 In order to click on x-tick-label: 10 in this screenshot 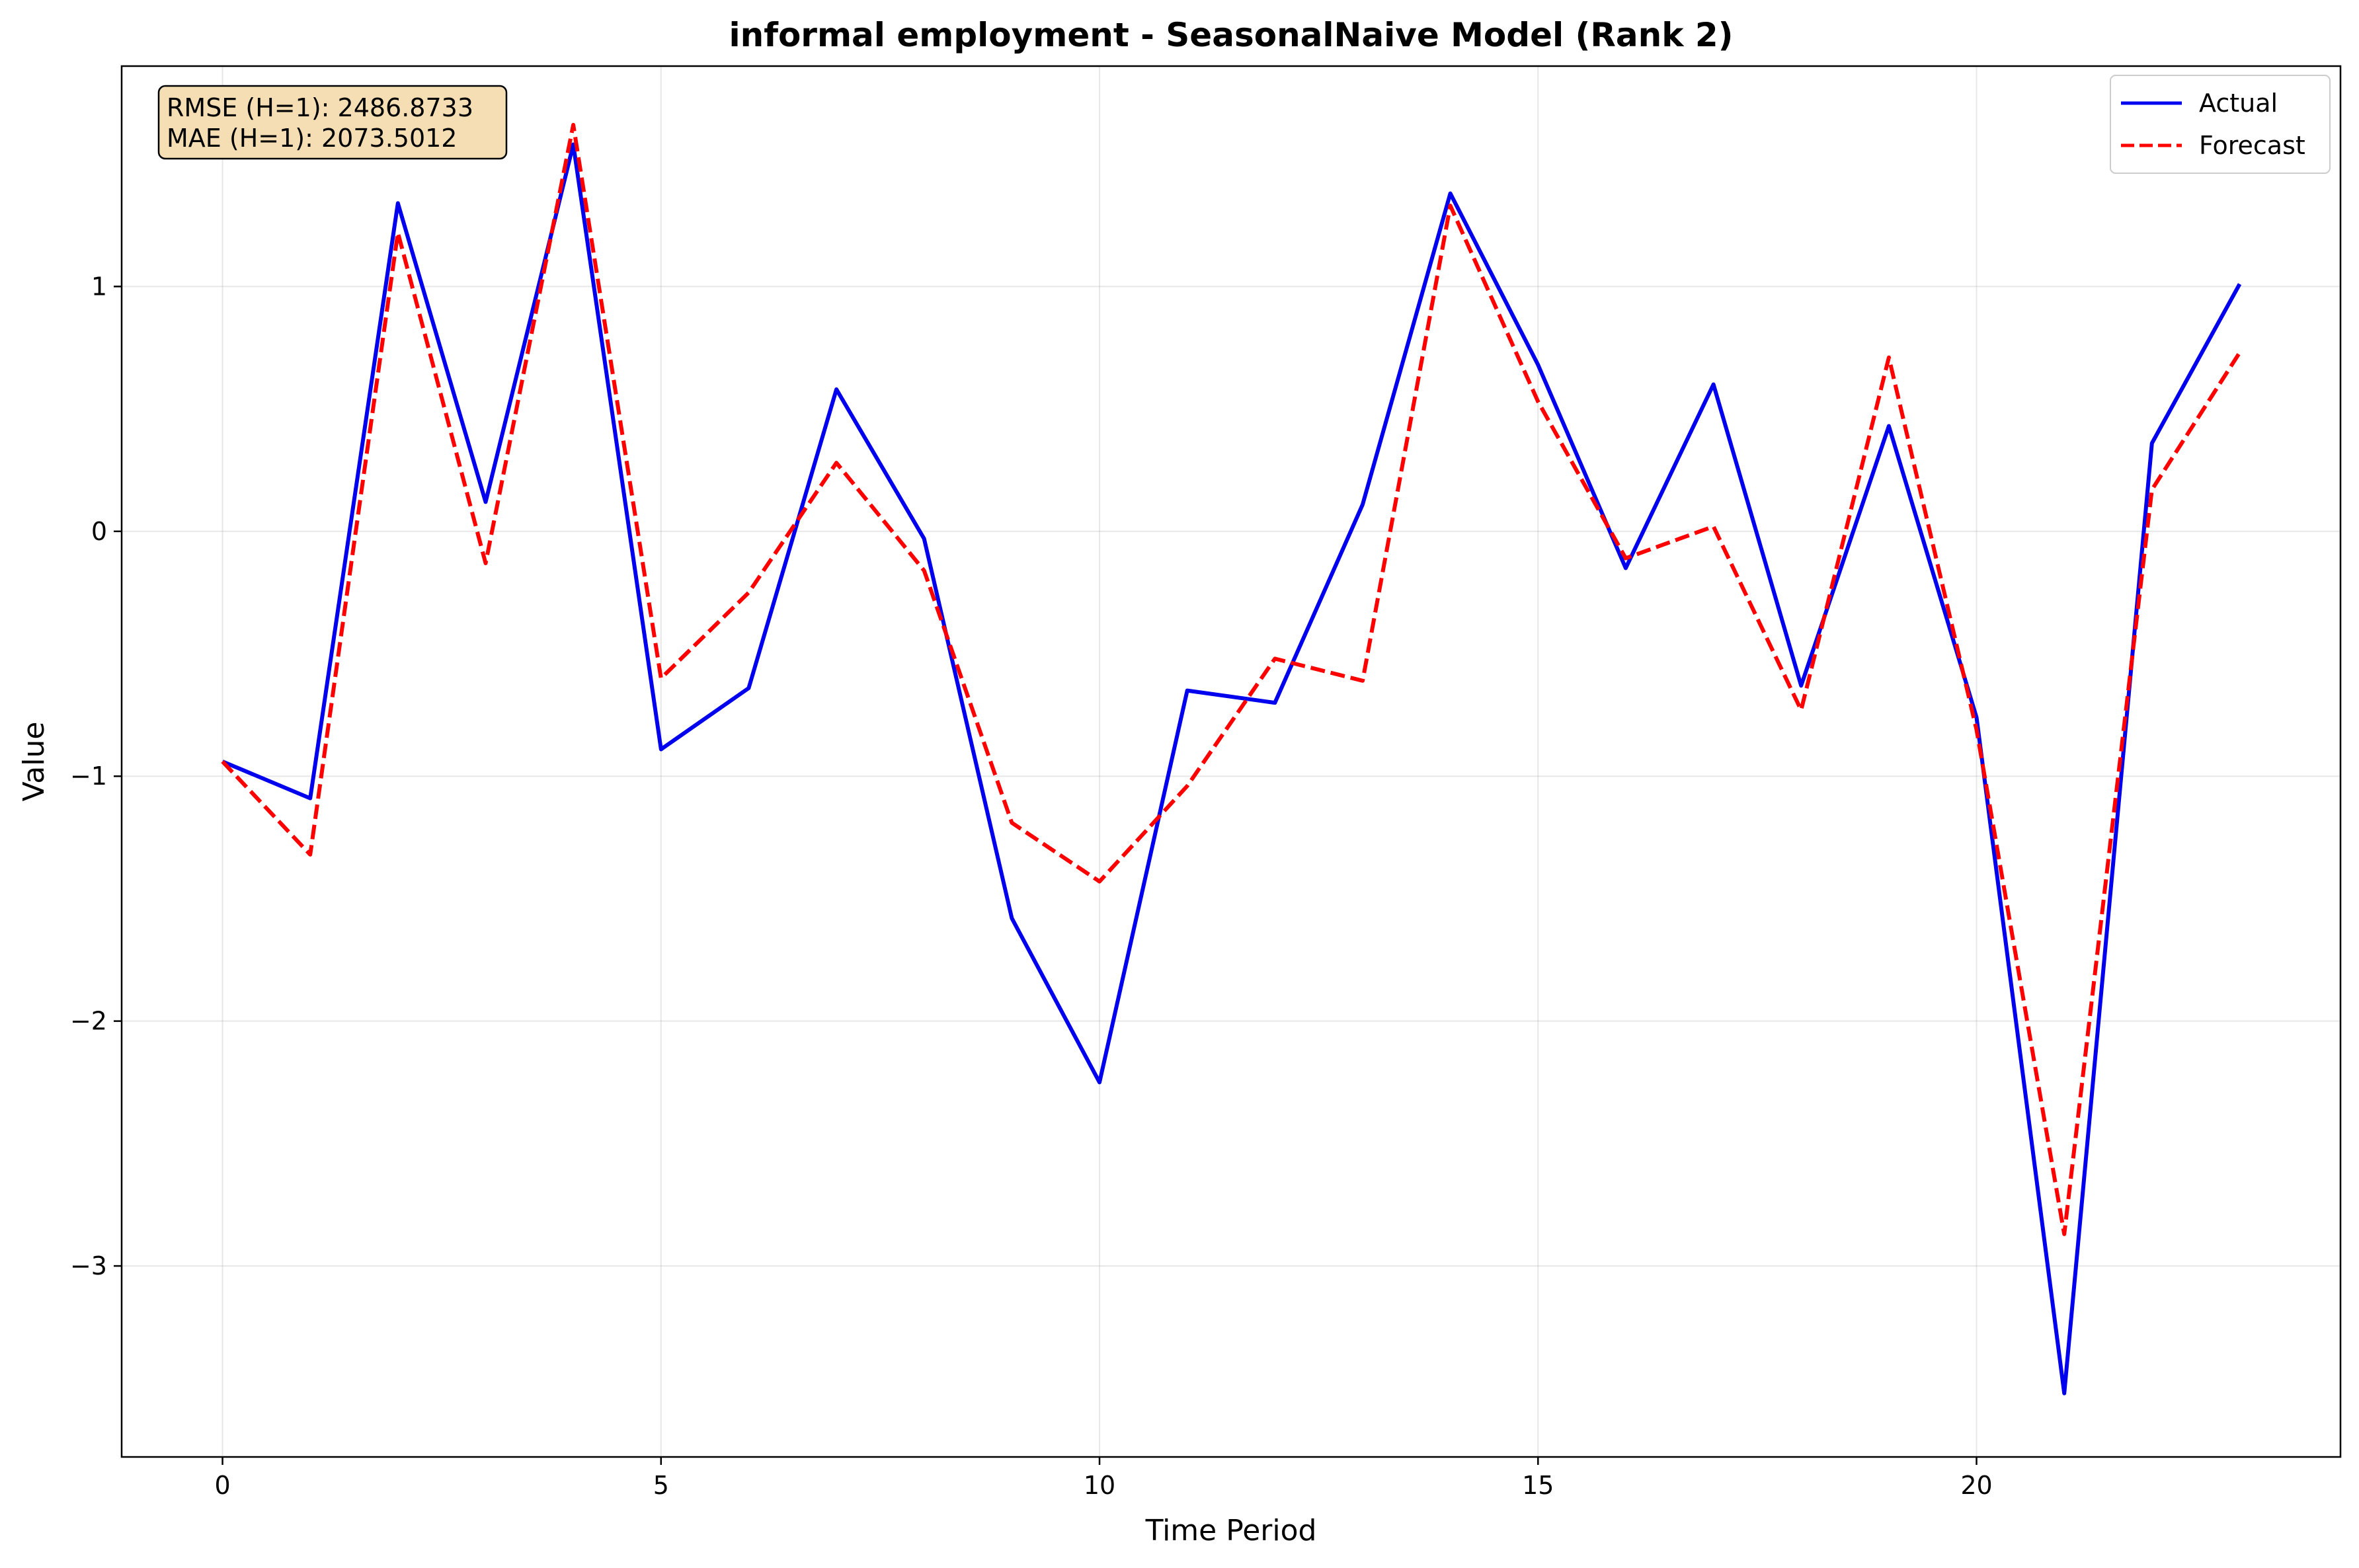, I will do `click(1099, 1485)`.